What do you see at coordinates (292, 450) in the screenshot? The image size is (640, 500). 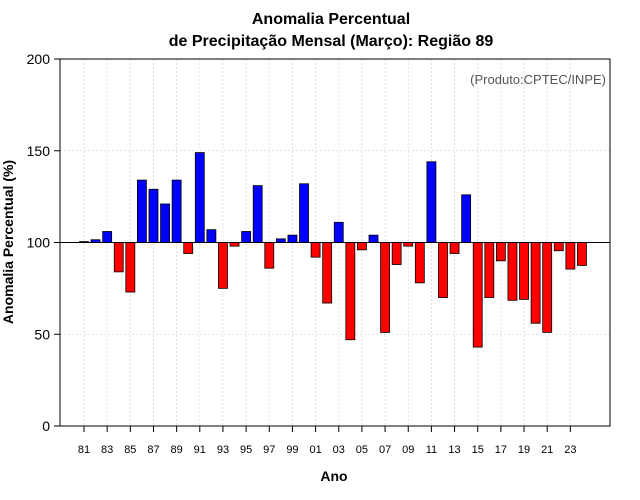 I see `x-tick-label: 99` at bounding box center [292, 450].